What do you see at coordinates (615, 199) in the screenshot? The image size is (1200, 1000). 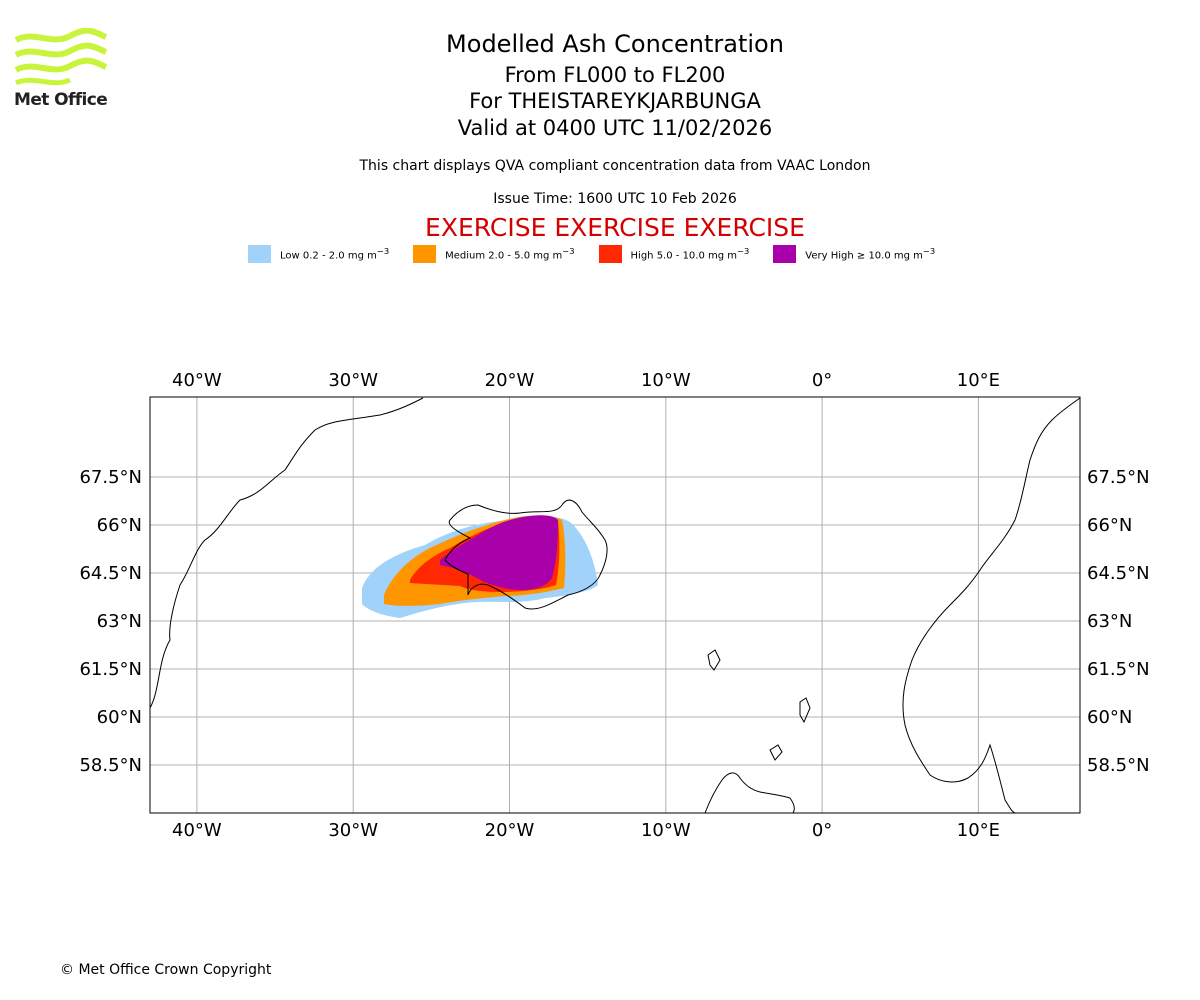 I see `issue-time: Issue Time: 1600 UTC 10 Feb 2026` at bounding box center [615, 199].